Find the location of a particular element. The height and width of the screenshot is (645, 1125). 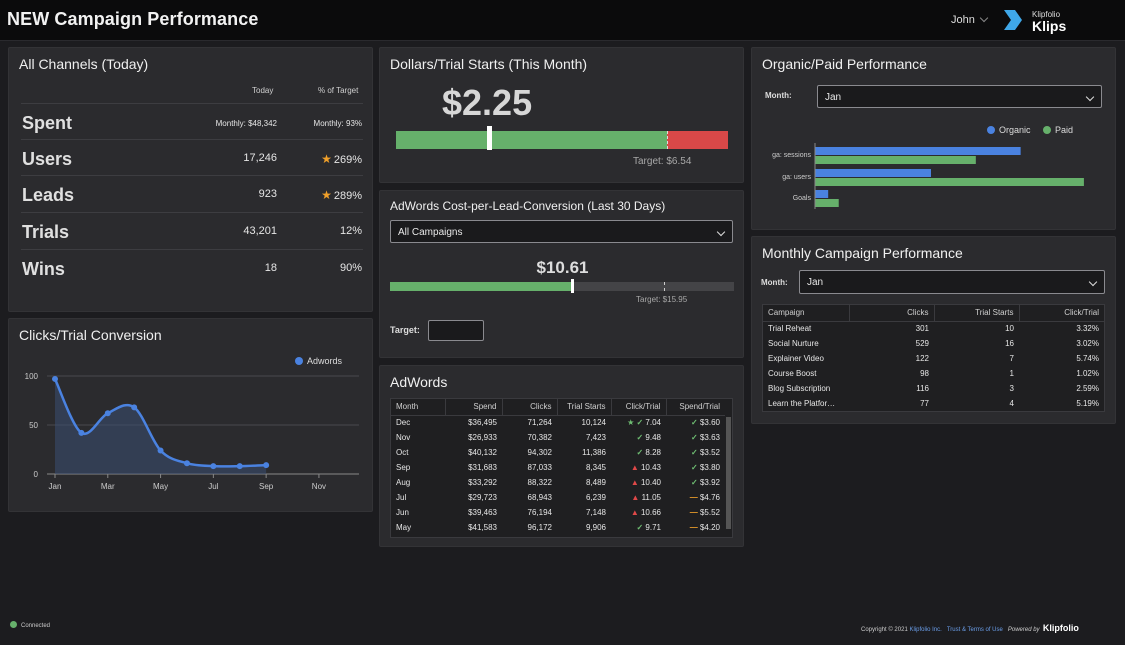

chart-legend: Organic Paid is located at coordinates (1030, 130).